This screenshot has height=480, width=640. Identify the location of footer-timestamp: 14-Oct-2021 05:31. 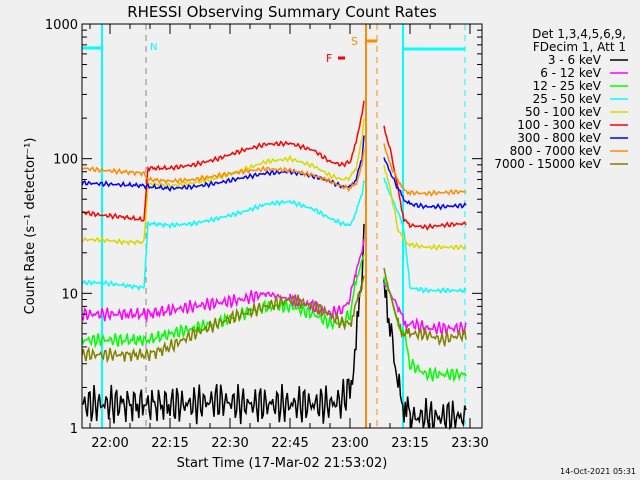
(598, 471).